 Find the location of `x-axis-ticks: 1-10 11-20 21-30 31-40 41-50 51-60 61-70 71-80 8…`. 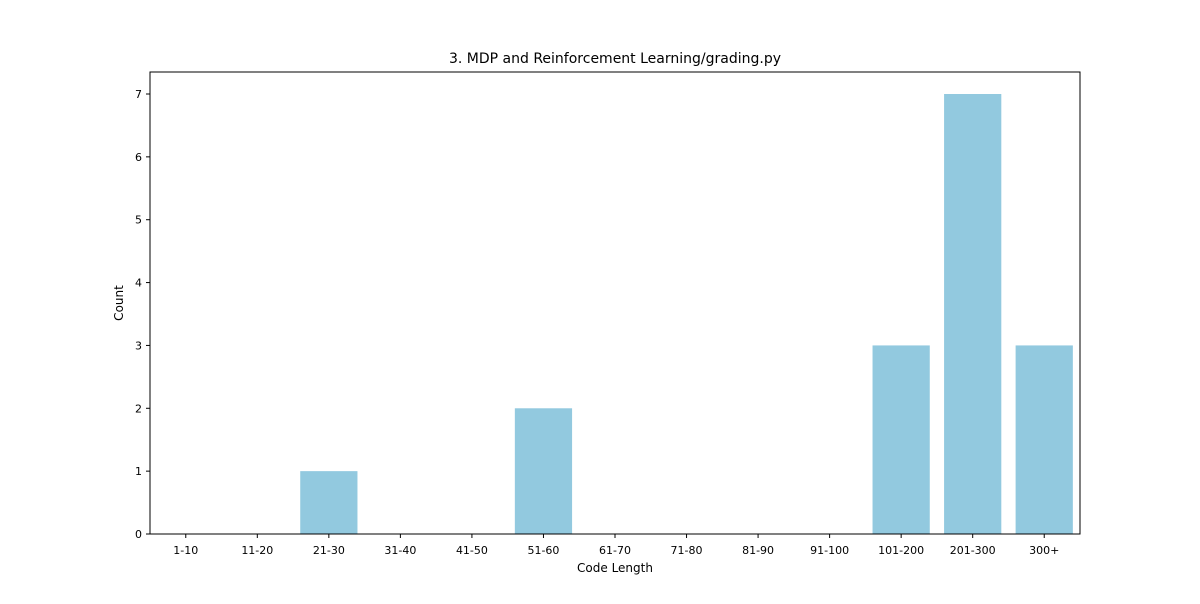

x-axis-ticks: 1-10 11-20 21-30 31-40 41-50 51-60 61-70 71-80 8… is located at coordinates (616, 545).